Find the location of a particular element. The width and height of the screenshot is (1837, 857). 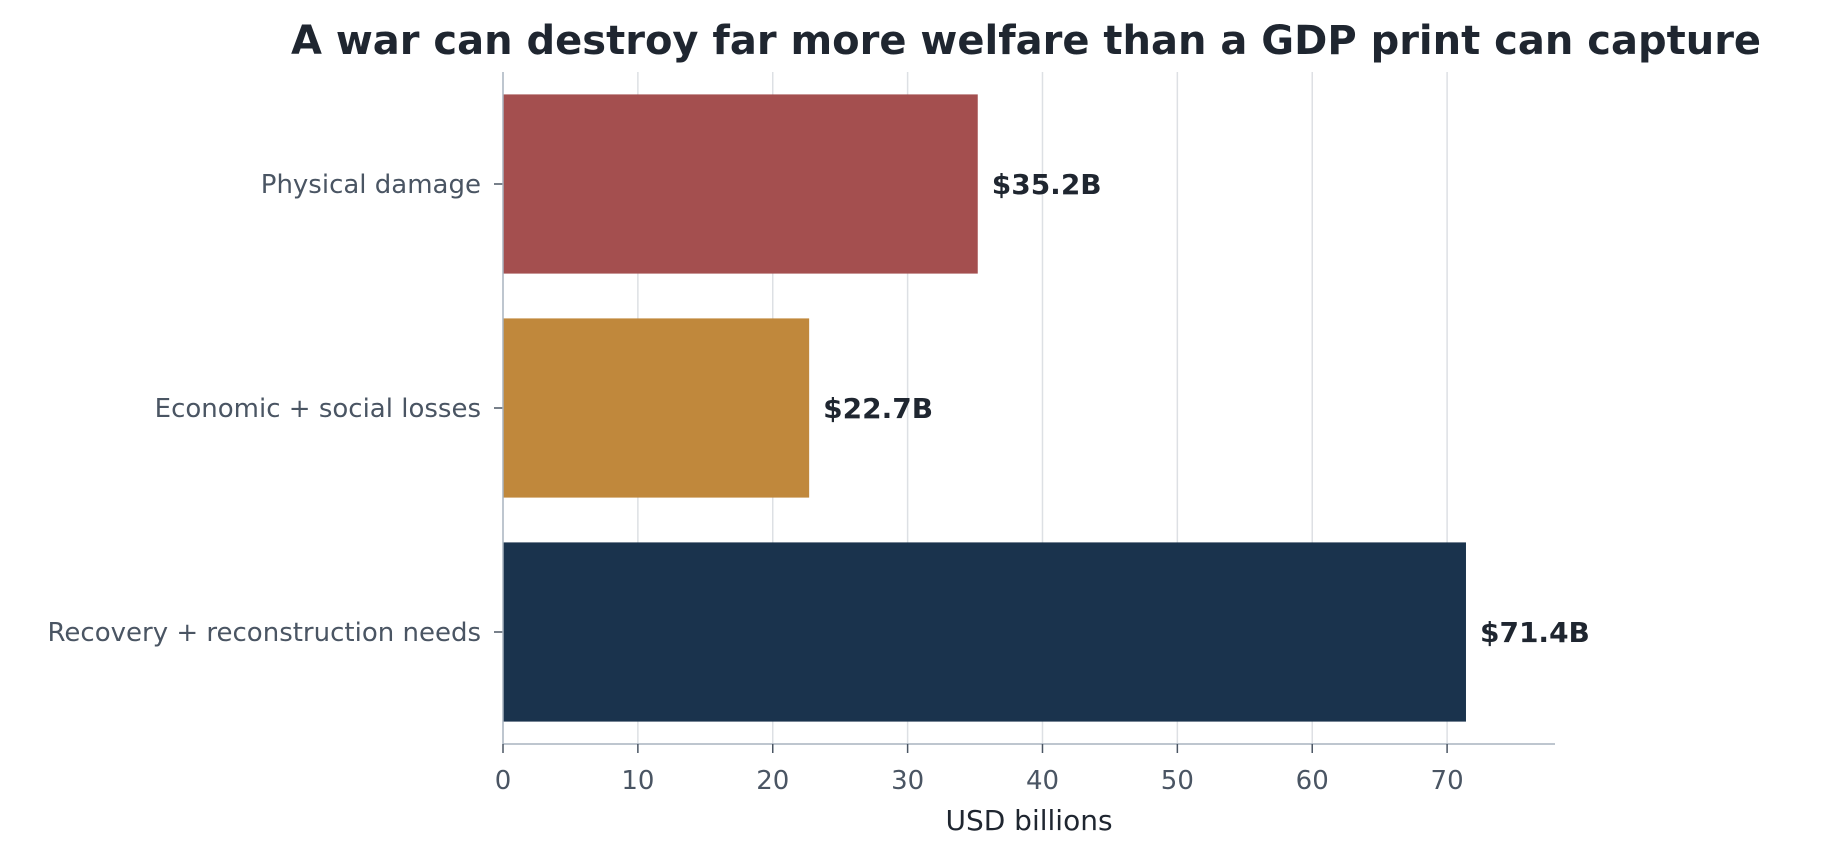

x-axis-label: USD billions is located at coordinates (1028, 820).